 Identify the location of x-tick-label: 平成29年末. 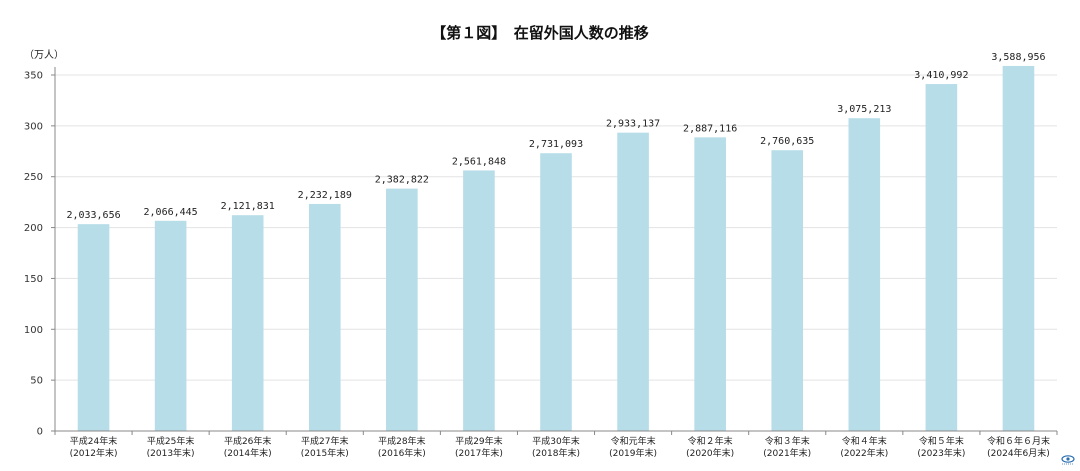
(478, 441).